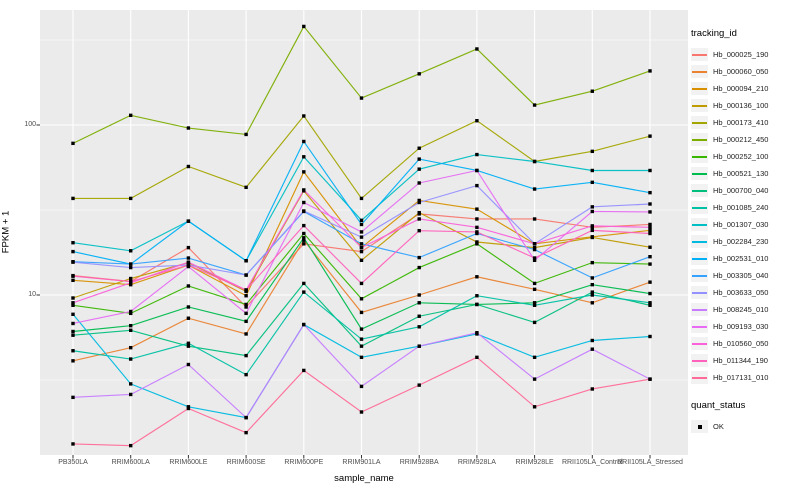 The width and height of the screenshot is (800, 500). I want to click on legend-item-Hb_000025_190: Hb_000025_190, so click(745, 54).